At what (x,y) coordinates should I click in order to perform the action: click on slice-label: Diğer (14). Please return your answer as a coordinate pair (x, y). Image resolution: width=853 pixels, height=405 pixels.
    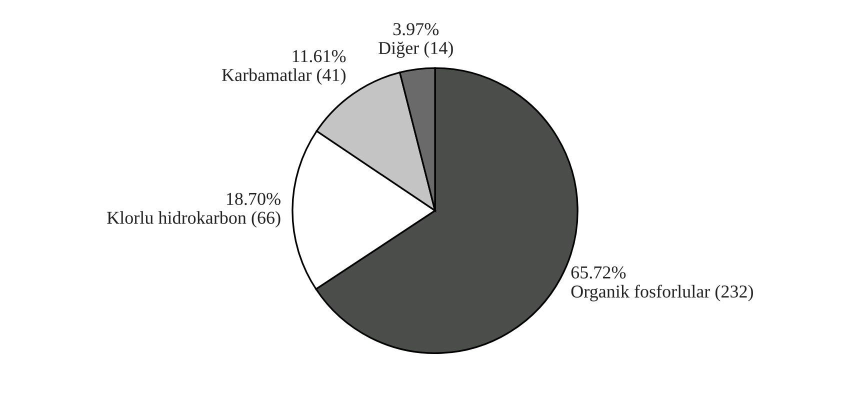
    Looking at the image, I should click on (415, 49).